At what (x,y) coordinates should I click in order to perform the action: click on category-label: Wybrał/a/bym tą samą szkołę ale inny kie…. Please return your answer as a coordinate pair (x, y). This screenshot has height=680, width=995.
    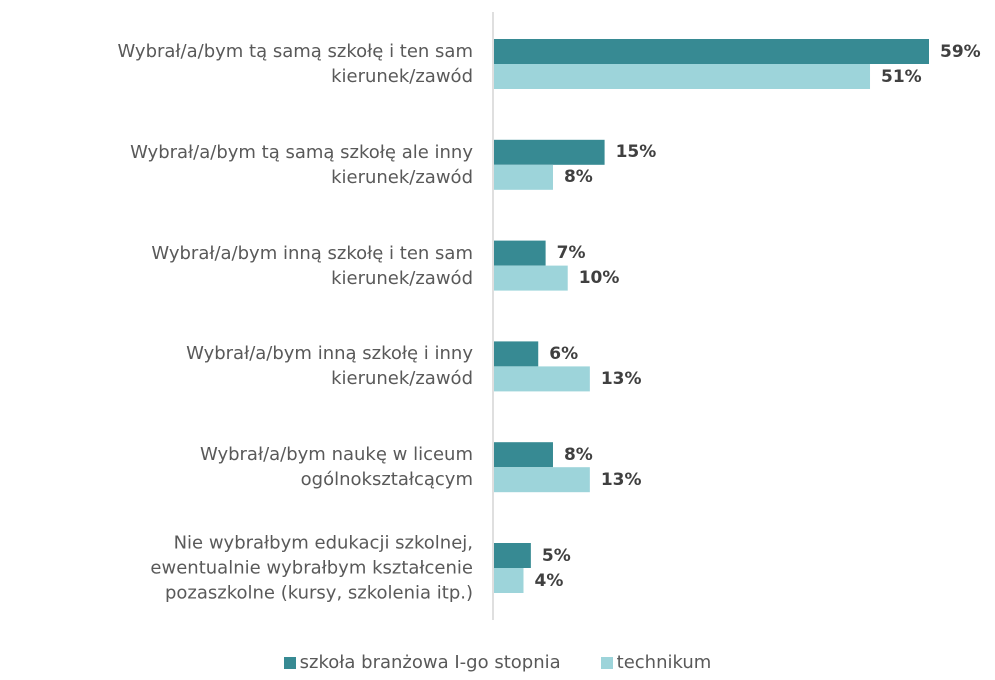
    Looking at the image, I should click on (301, 164).